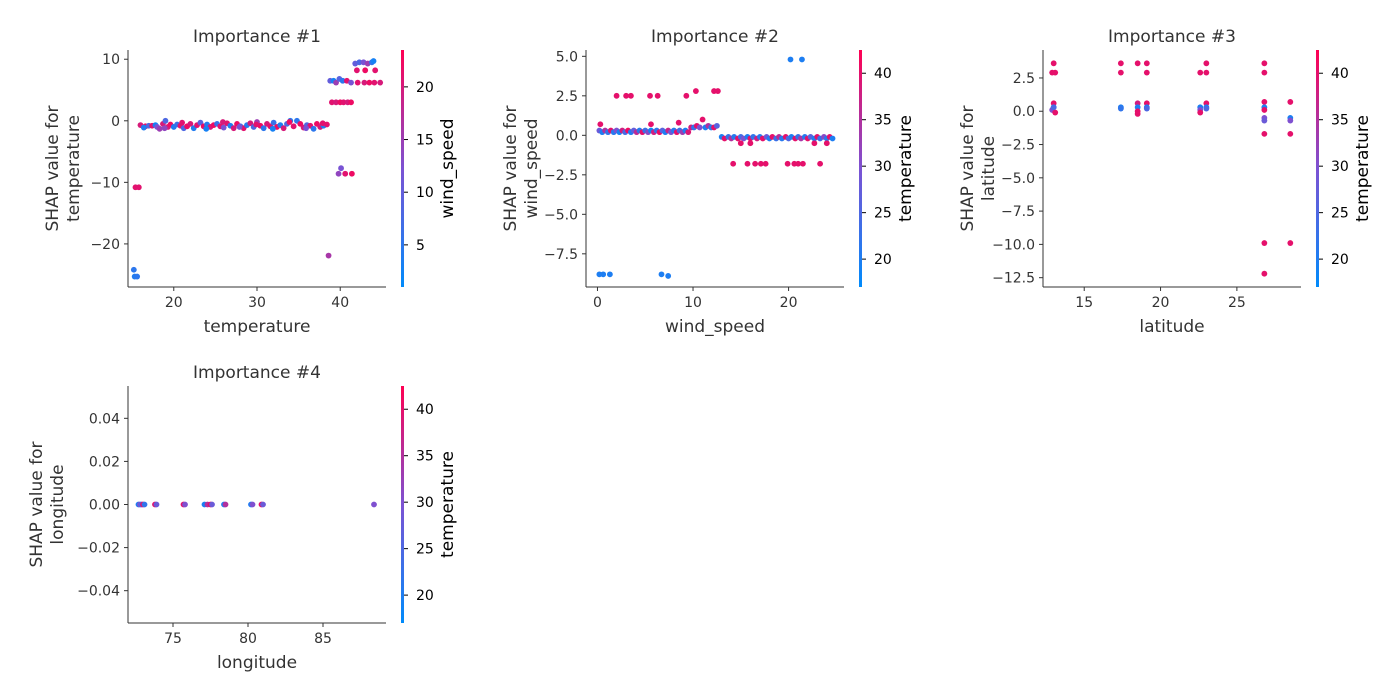  Describe the element at coordinates (567, 57) in the screenshot. I see `y-tick-label: 5.0` at that location.